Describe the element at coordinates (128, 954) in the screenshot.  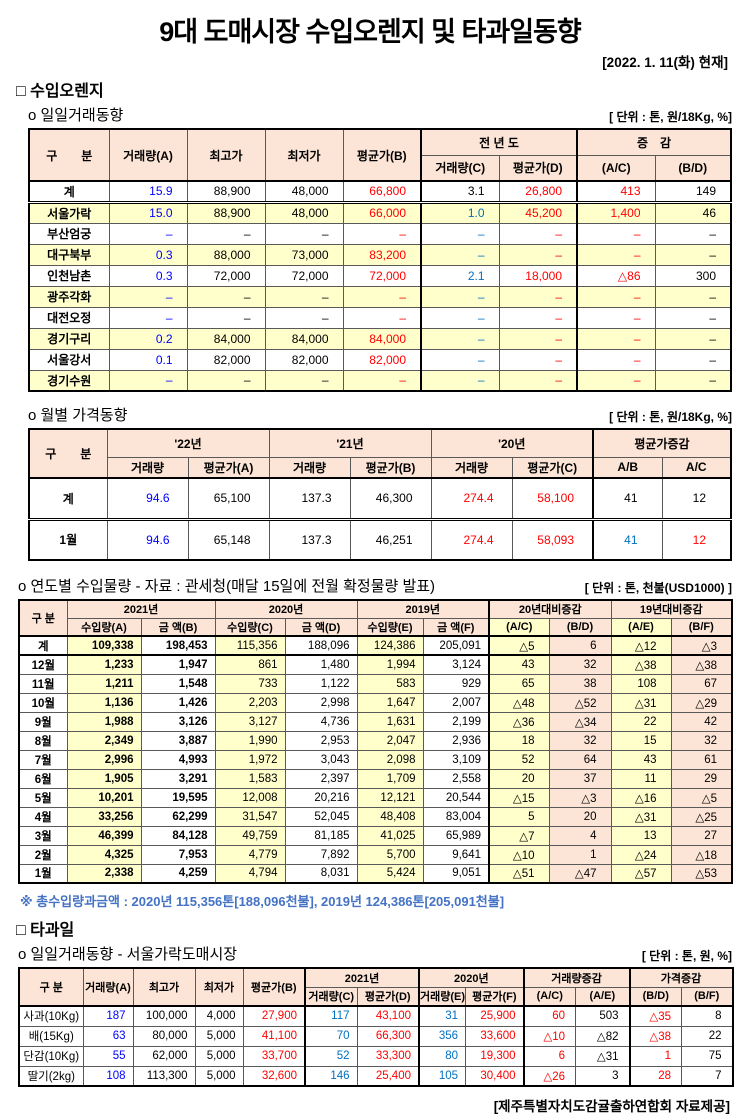
I see `other-fruit-daily-label: o 일일거래동향 - 서울가락도매시장` at that location.